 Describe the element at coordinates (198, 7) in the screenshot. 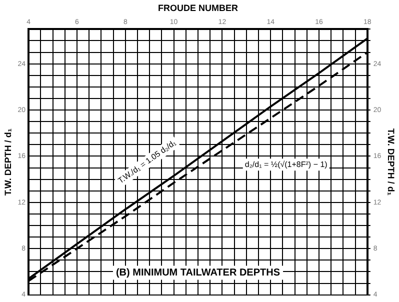

I see `x-axis-title: FROUDE NUMBER` at that location.